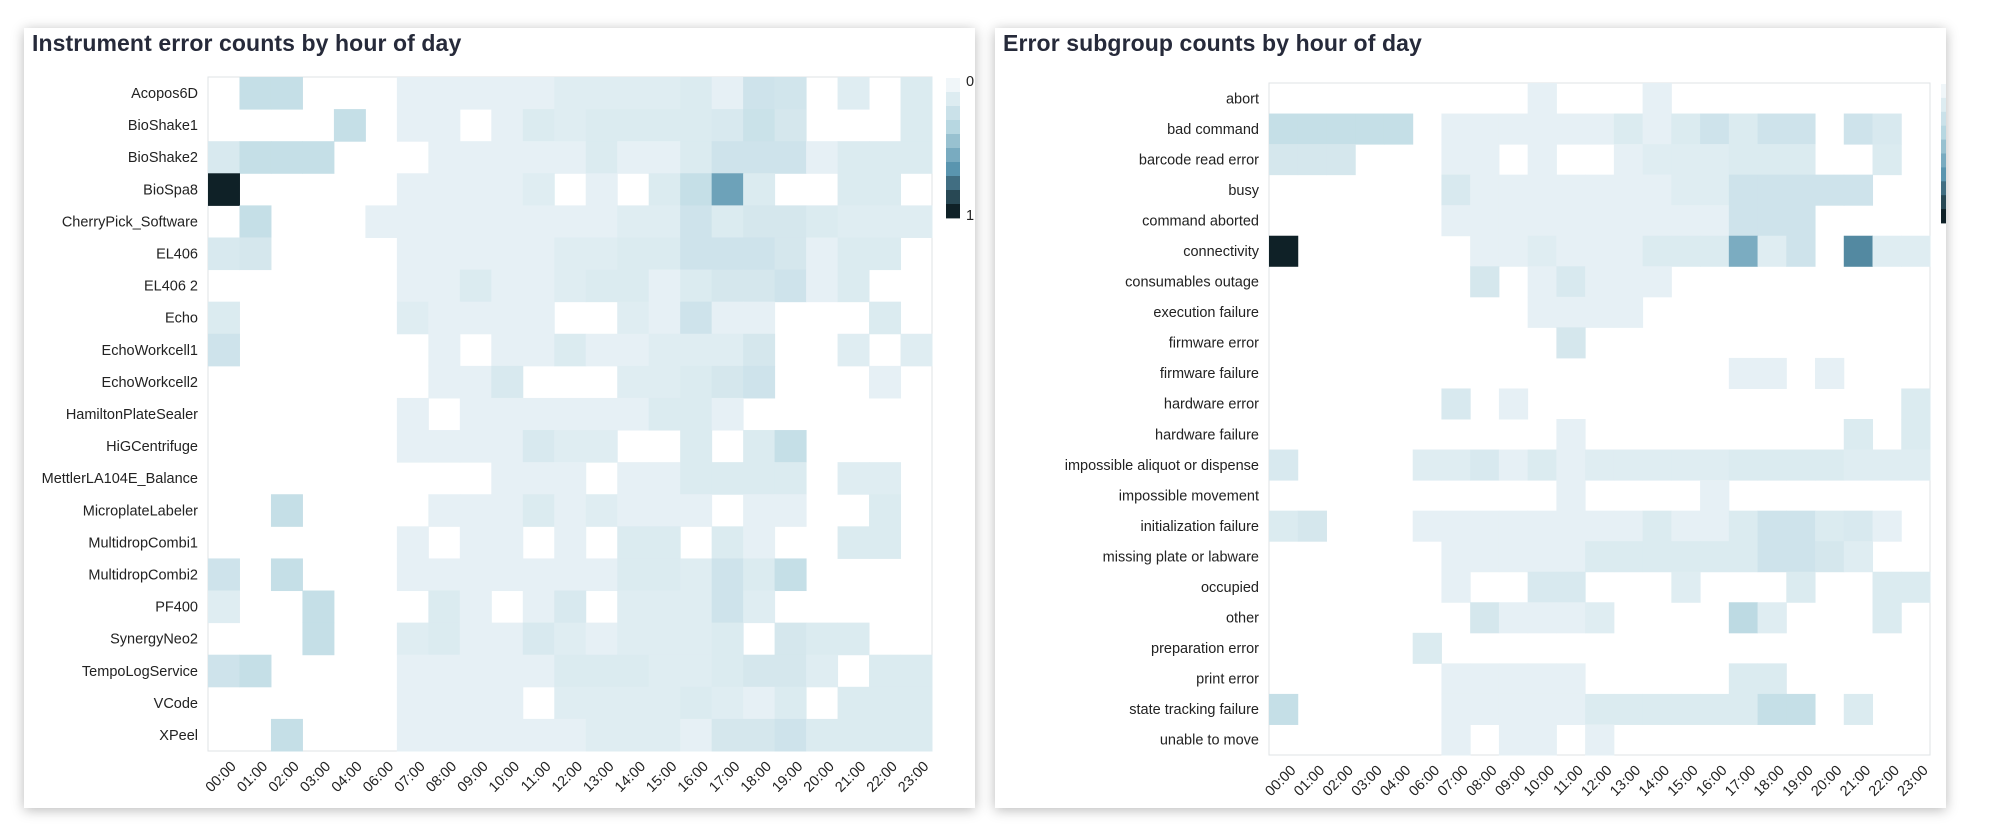 Image resolution: width=2000 pixels, height=840 pixels. I want to click on x-tick-label: 17:00, so click(724, 777).